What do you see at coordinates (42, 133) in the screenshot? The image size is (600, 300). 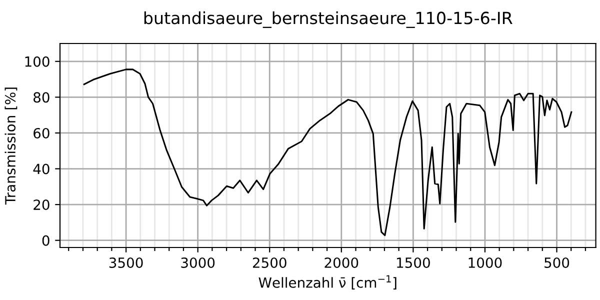 I see `y-tick-label: 60` at bounding box center [42, 133].